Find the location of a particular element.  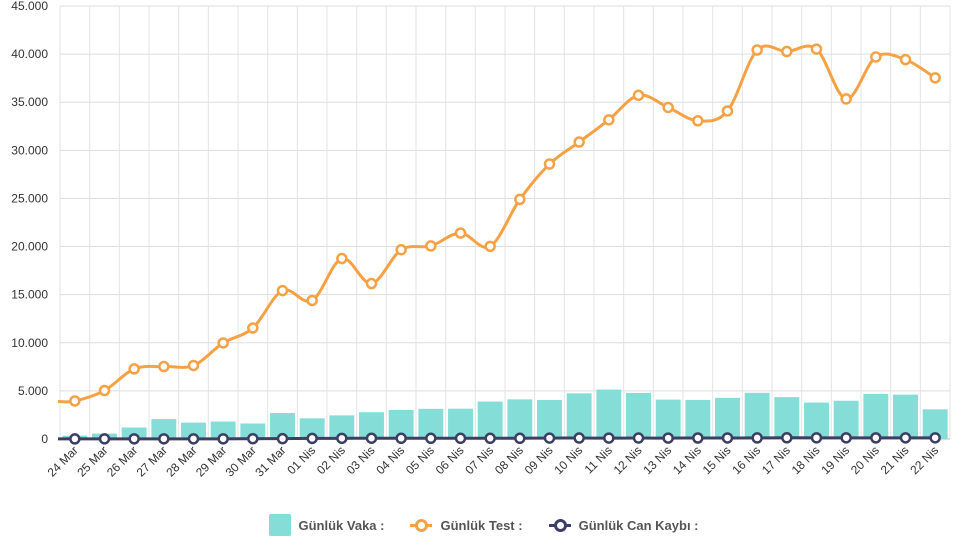

legend-label-test: Günlük Test : is located at coordinates (481, 525).